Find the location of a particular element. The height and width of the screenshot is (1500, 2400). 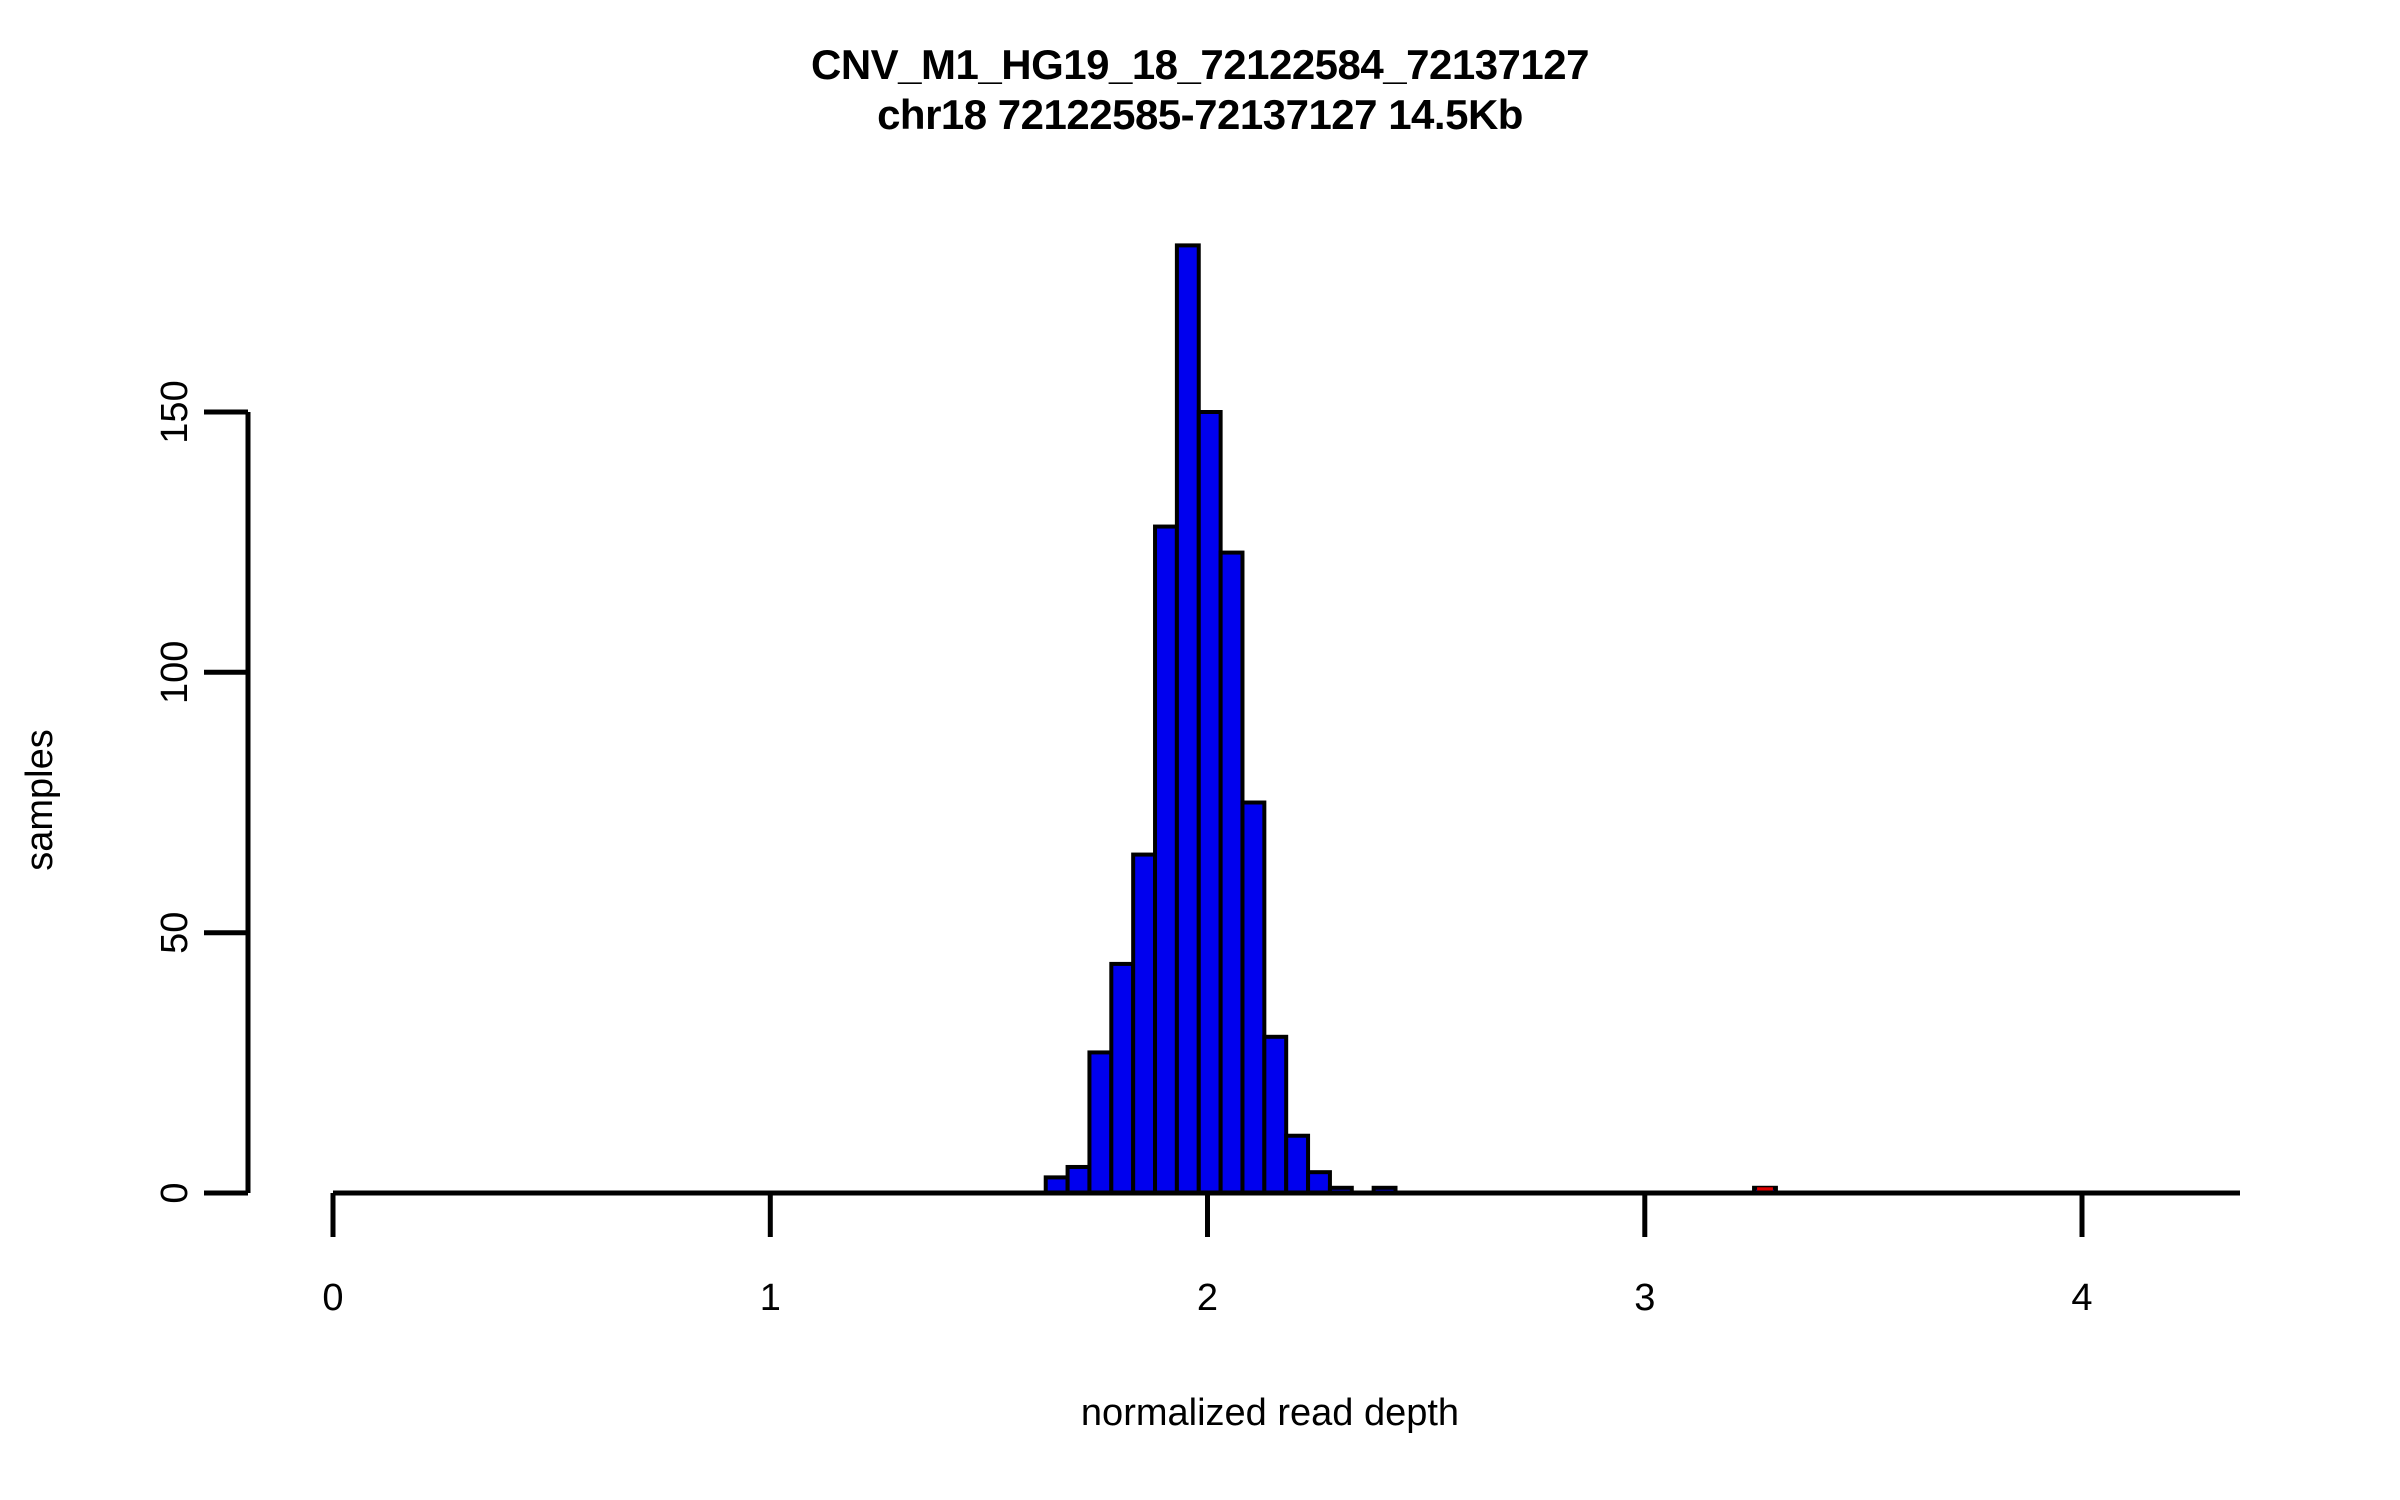

y-axis-tick-labels: 0 50 100 150 is located at coordinates (175, 791).